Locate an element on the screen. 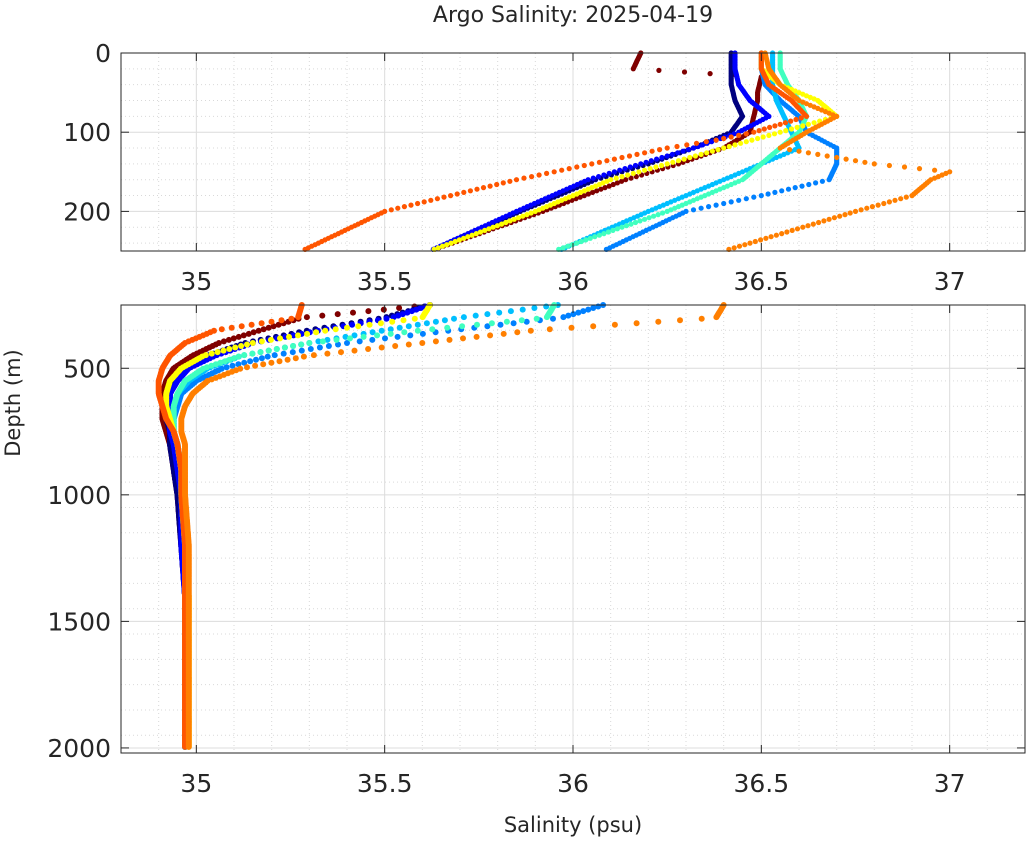  x-axis-label: Salinity (psu) is located at coordinates (573, 825).